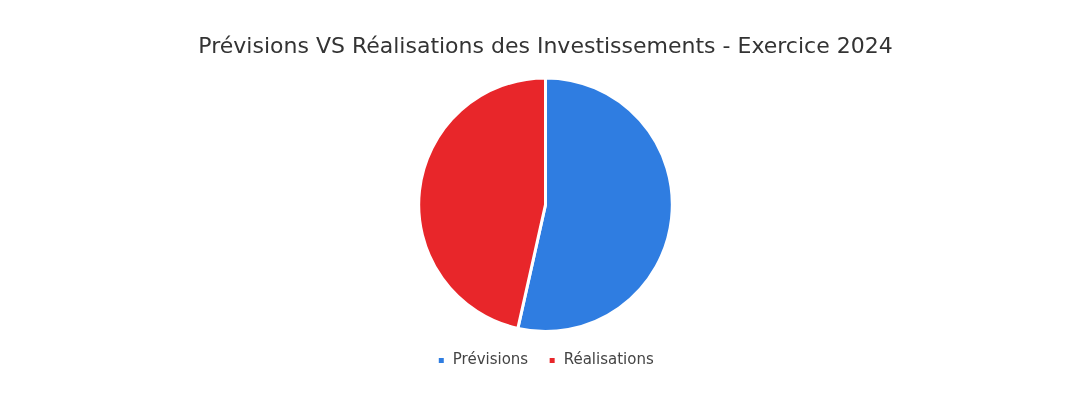  What do you see at coordinates (545, 45) in the screenshot?
I see `chart-title: Prévisions VS Réalisations des Investissements - Exercice 2024` at bounding box center [545, 45].